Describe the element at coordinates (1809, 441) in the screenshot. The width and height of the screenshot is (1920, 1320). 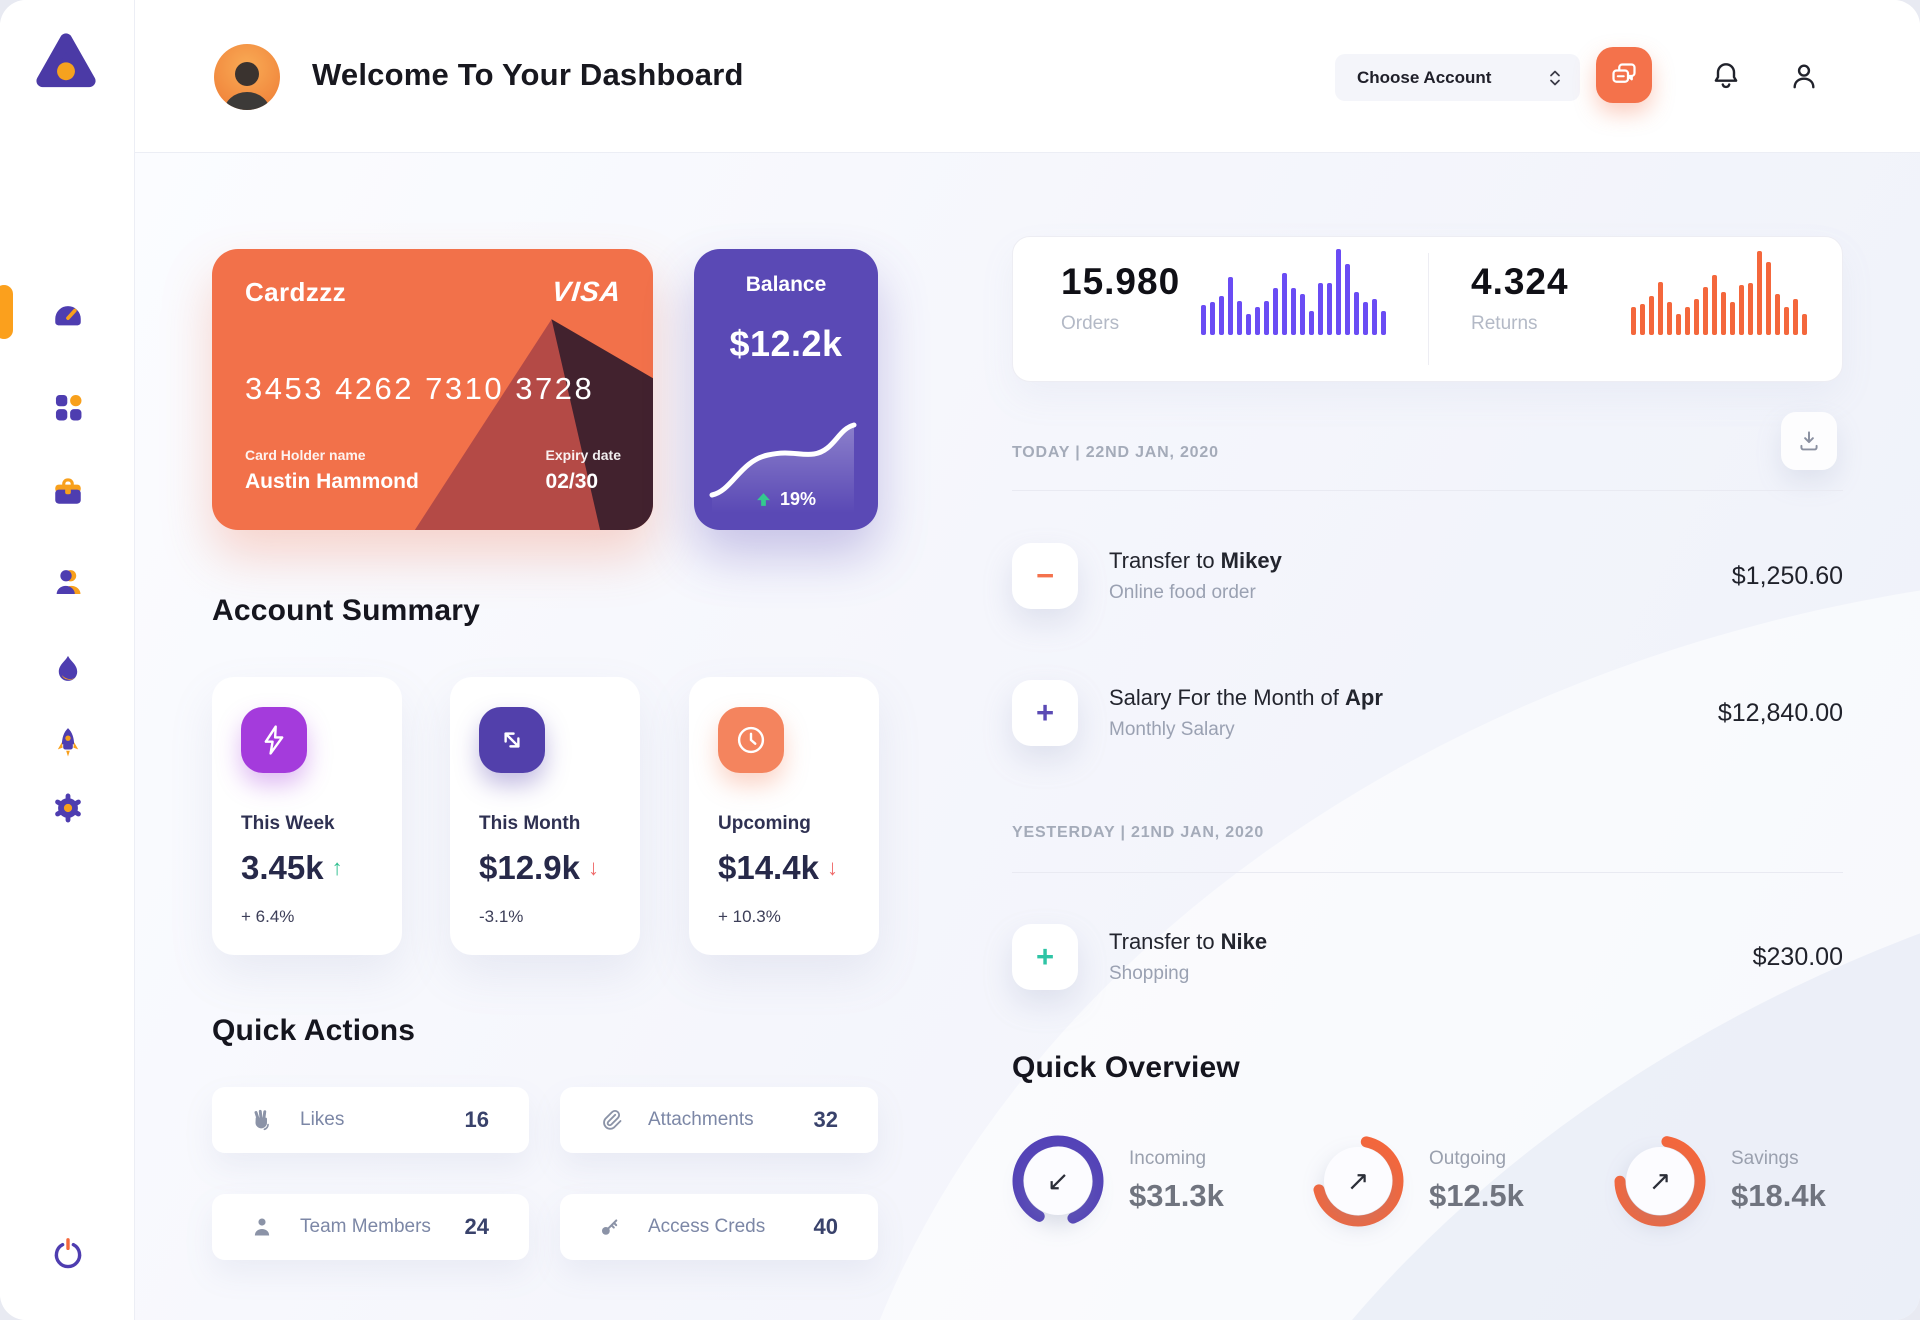
I see `download-button` at that location.